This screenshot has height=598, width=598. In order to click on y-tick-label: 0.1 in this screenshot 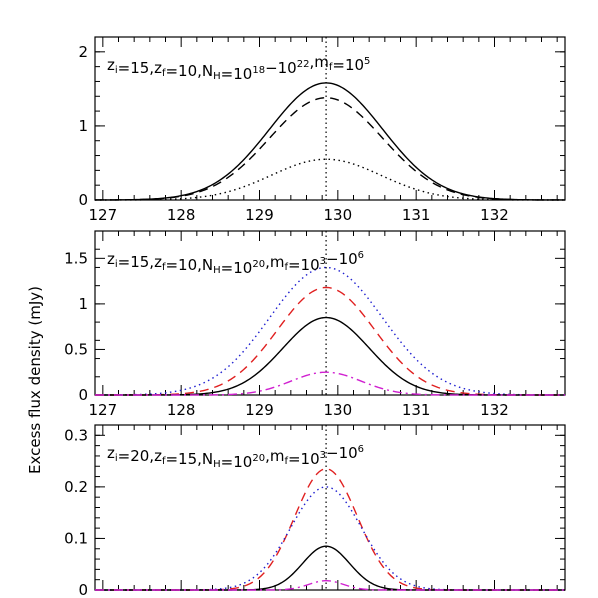, I will do `click(76, 538)`.